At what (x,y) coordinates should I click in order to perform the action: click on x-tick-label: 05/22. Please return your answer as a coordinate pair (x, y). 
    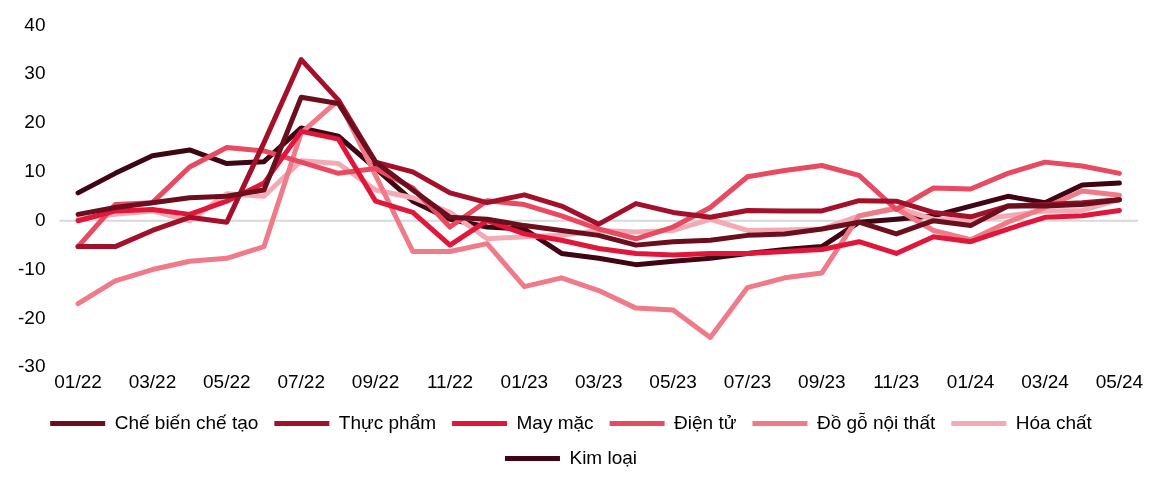
    Looking at the image, I should click on (227, 381).